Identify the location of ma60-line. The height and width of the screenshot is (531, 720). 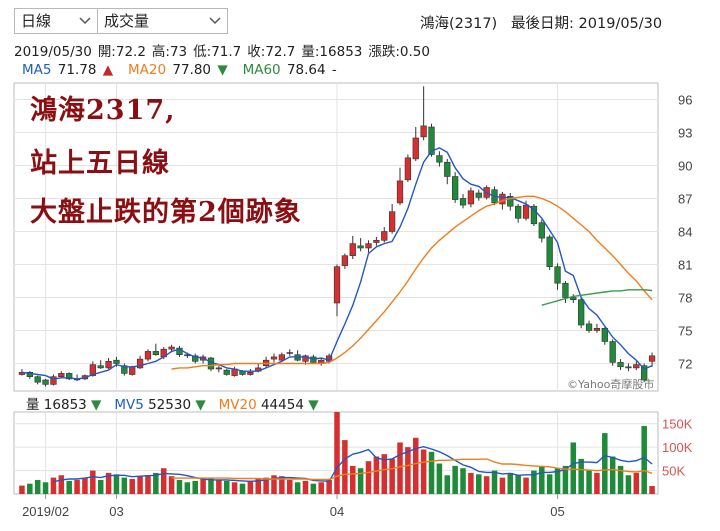
(597, 297).